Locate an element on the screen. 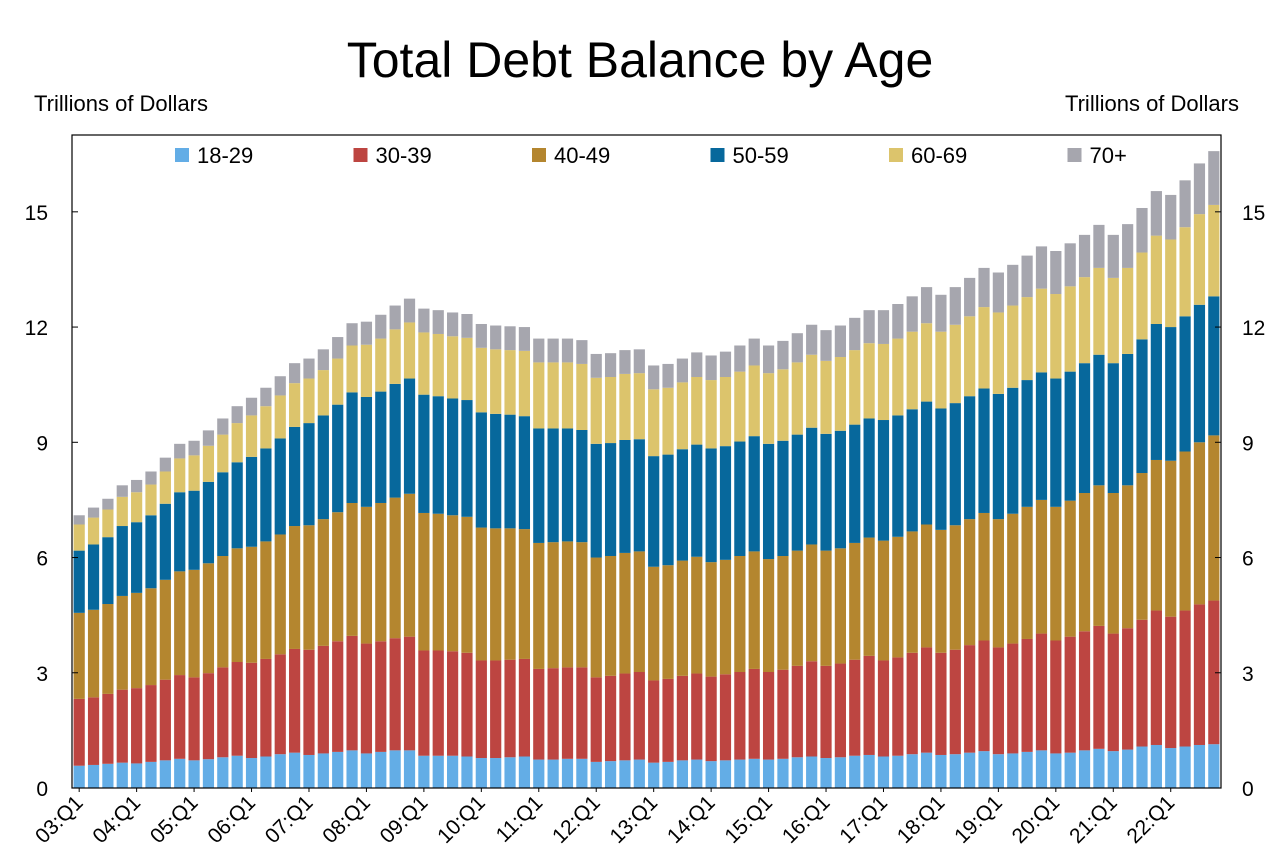 Image resolution: width=1280 pixels, height=857 pixels. x-tick-label: 06:Q1 is located at coordinates (231, 819).